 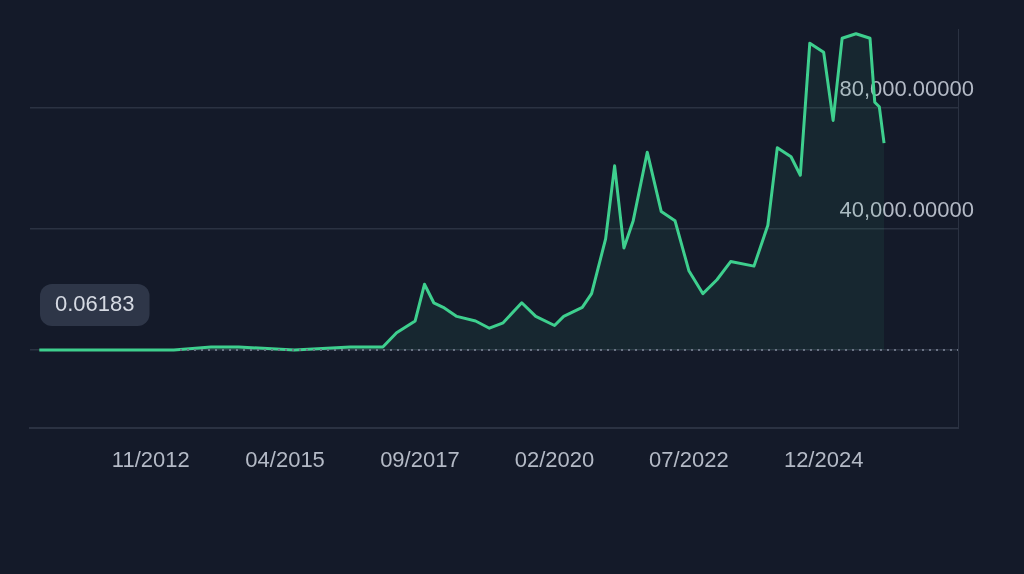 What do you see at coordinates (906, 209) in the screenshot?
I see `y-tick-label: 40,000.00000` at bounding box center [906, 209].